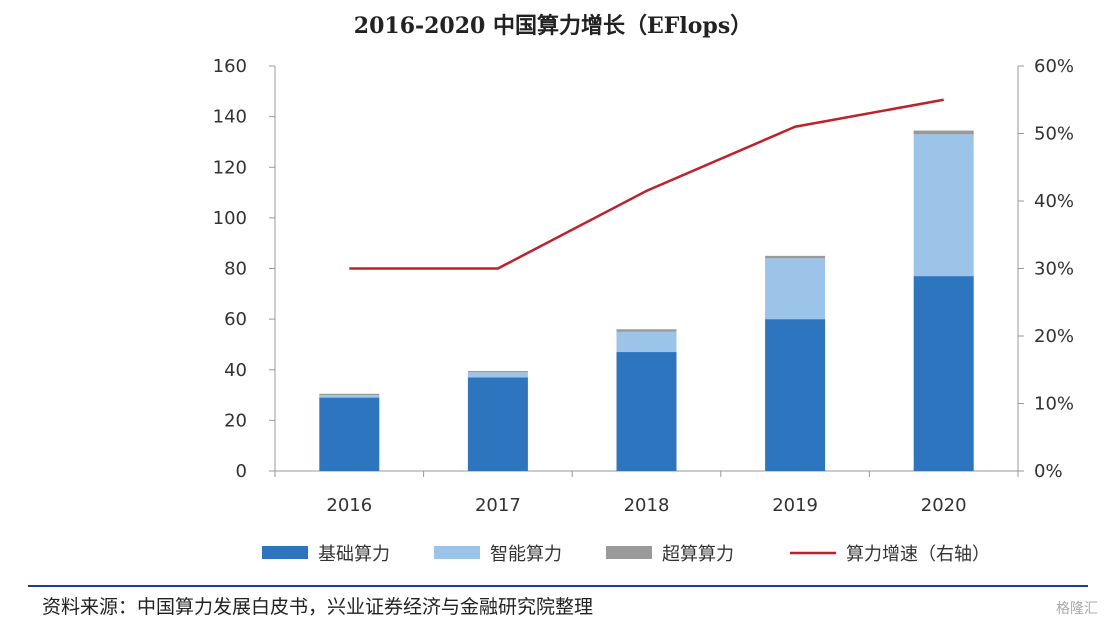 The image size is (1106, 626). What do you see at coordinates (230, 218) in the screenshot?
I see `left-tick-label: 100` at bounding box center [230, 218].